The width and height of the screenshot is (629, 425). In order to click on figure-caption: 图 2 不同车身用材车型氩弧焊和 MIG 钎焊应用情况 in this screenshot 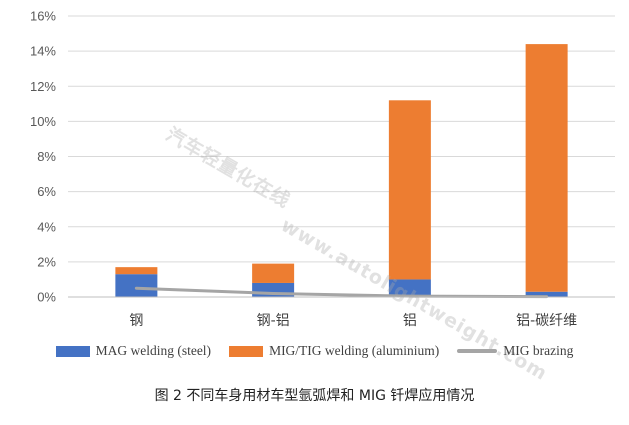, I will do `click(314, 396)`.